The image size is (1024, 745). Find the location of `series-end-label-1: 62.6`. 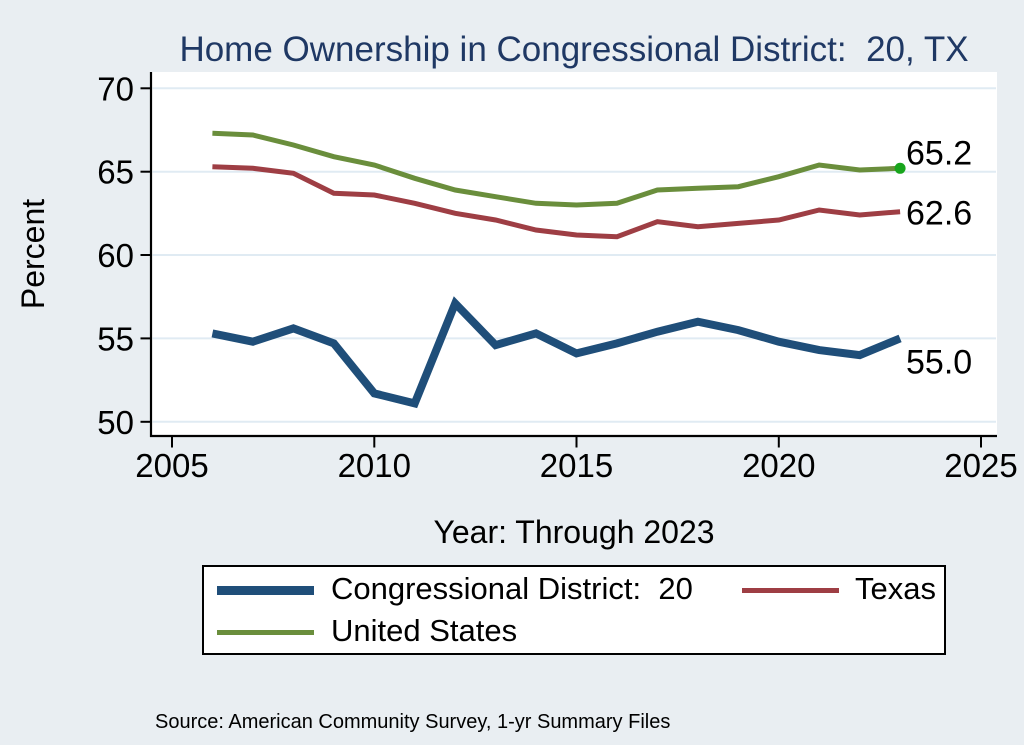

series-end-label-1: 62.6 is located at coordinates (939, 214).